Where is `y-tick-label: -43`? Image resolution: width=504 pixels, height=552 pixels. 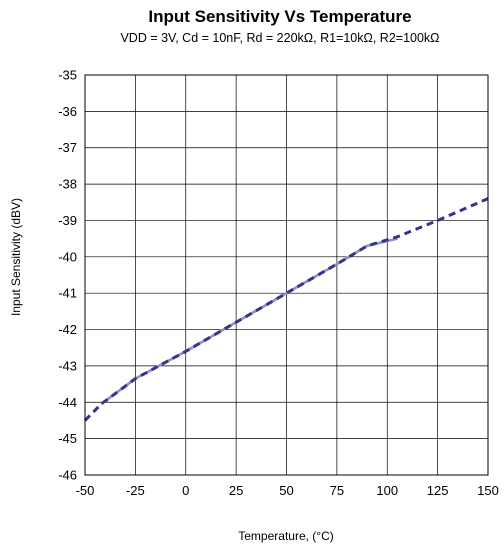
y-tick-label: -43 is located at coordinates (67, 365).